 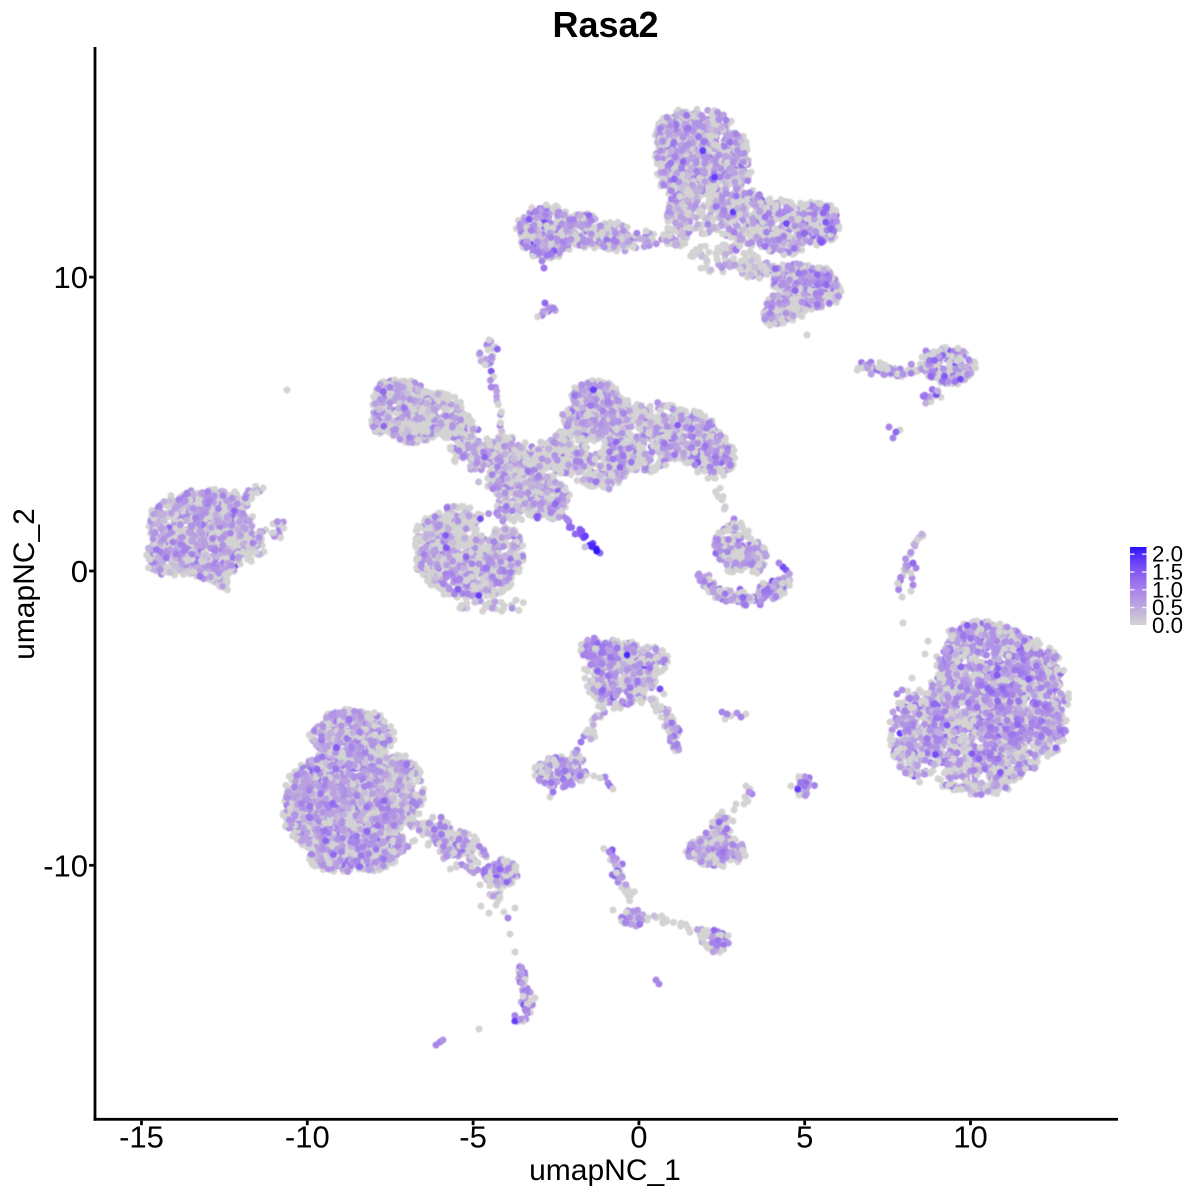 I want to click on svg-text: 2.0, so click(x=1167, y=554).